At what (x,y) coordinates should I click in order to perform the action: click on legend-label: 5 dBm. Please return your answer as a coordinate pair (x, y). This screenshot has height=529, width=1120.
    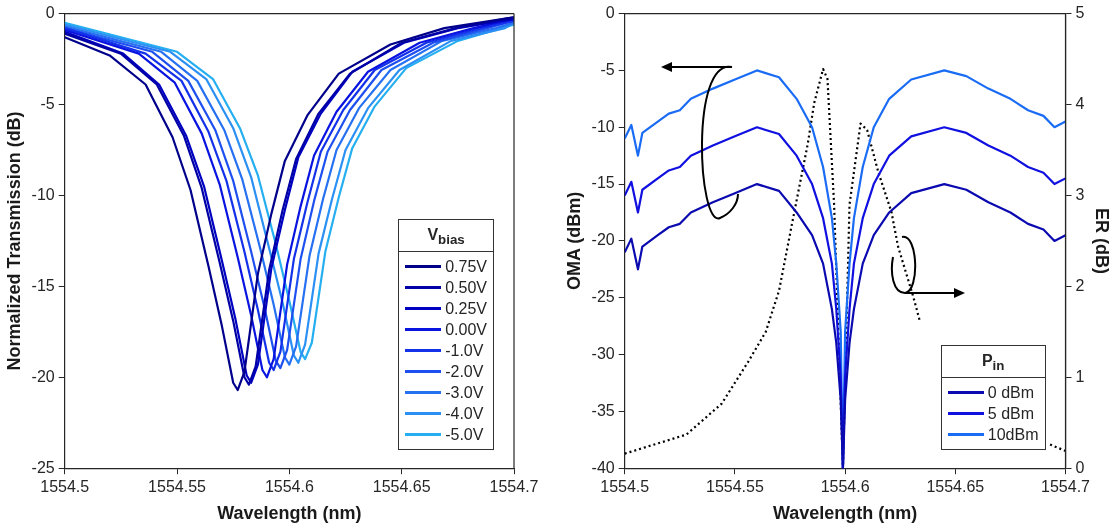
    Looking at the image, I should click on (1011, 413).